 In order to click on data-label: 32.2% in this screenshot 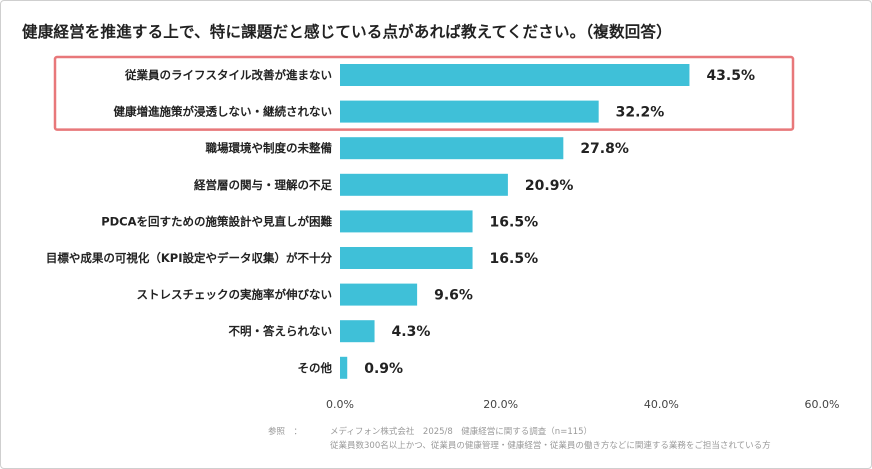, I will do `click(640, 113)`.